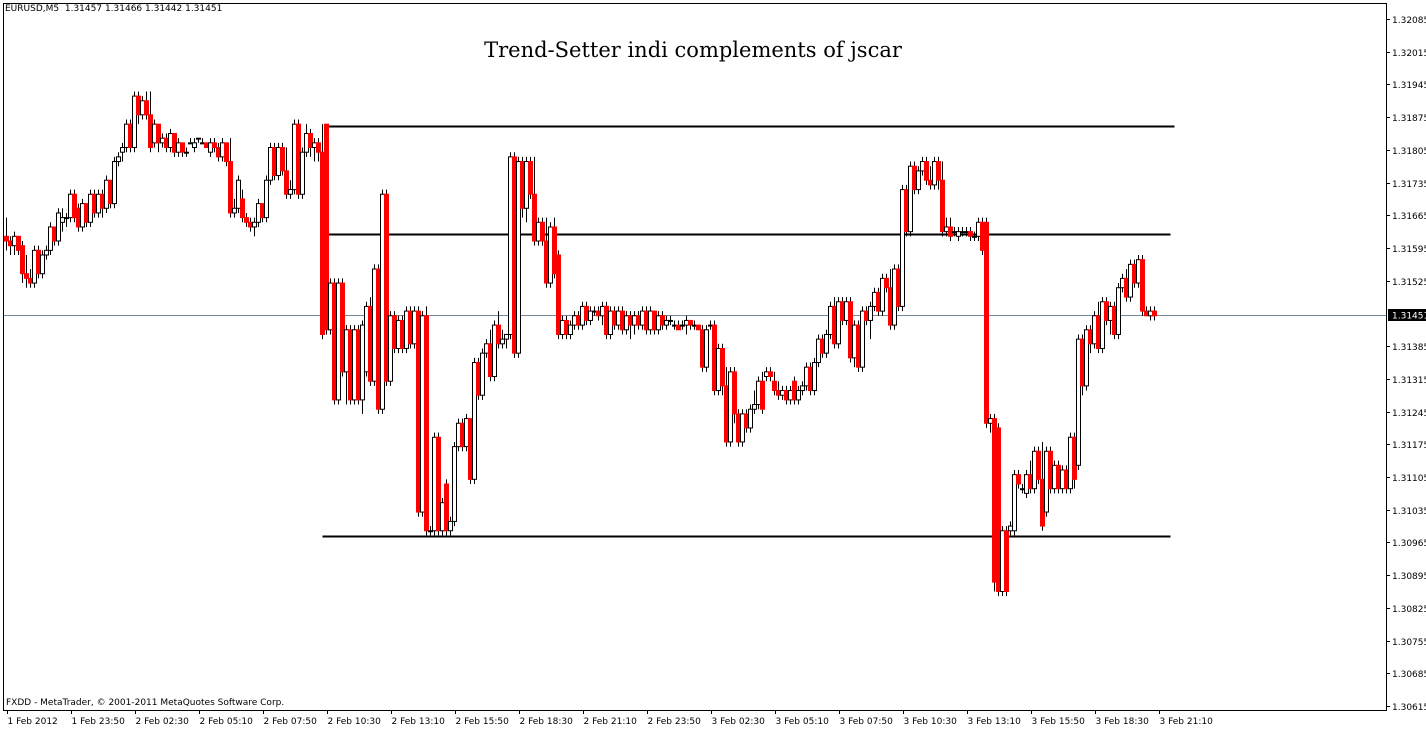  Describe the element at coordinates (1409, 283) in the screenshot. I see `price-tick-label: 1.31525` at that location.